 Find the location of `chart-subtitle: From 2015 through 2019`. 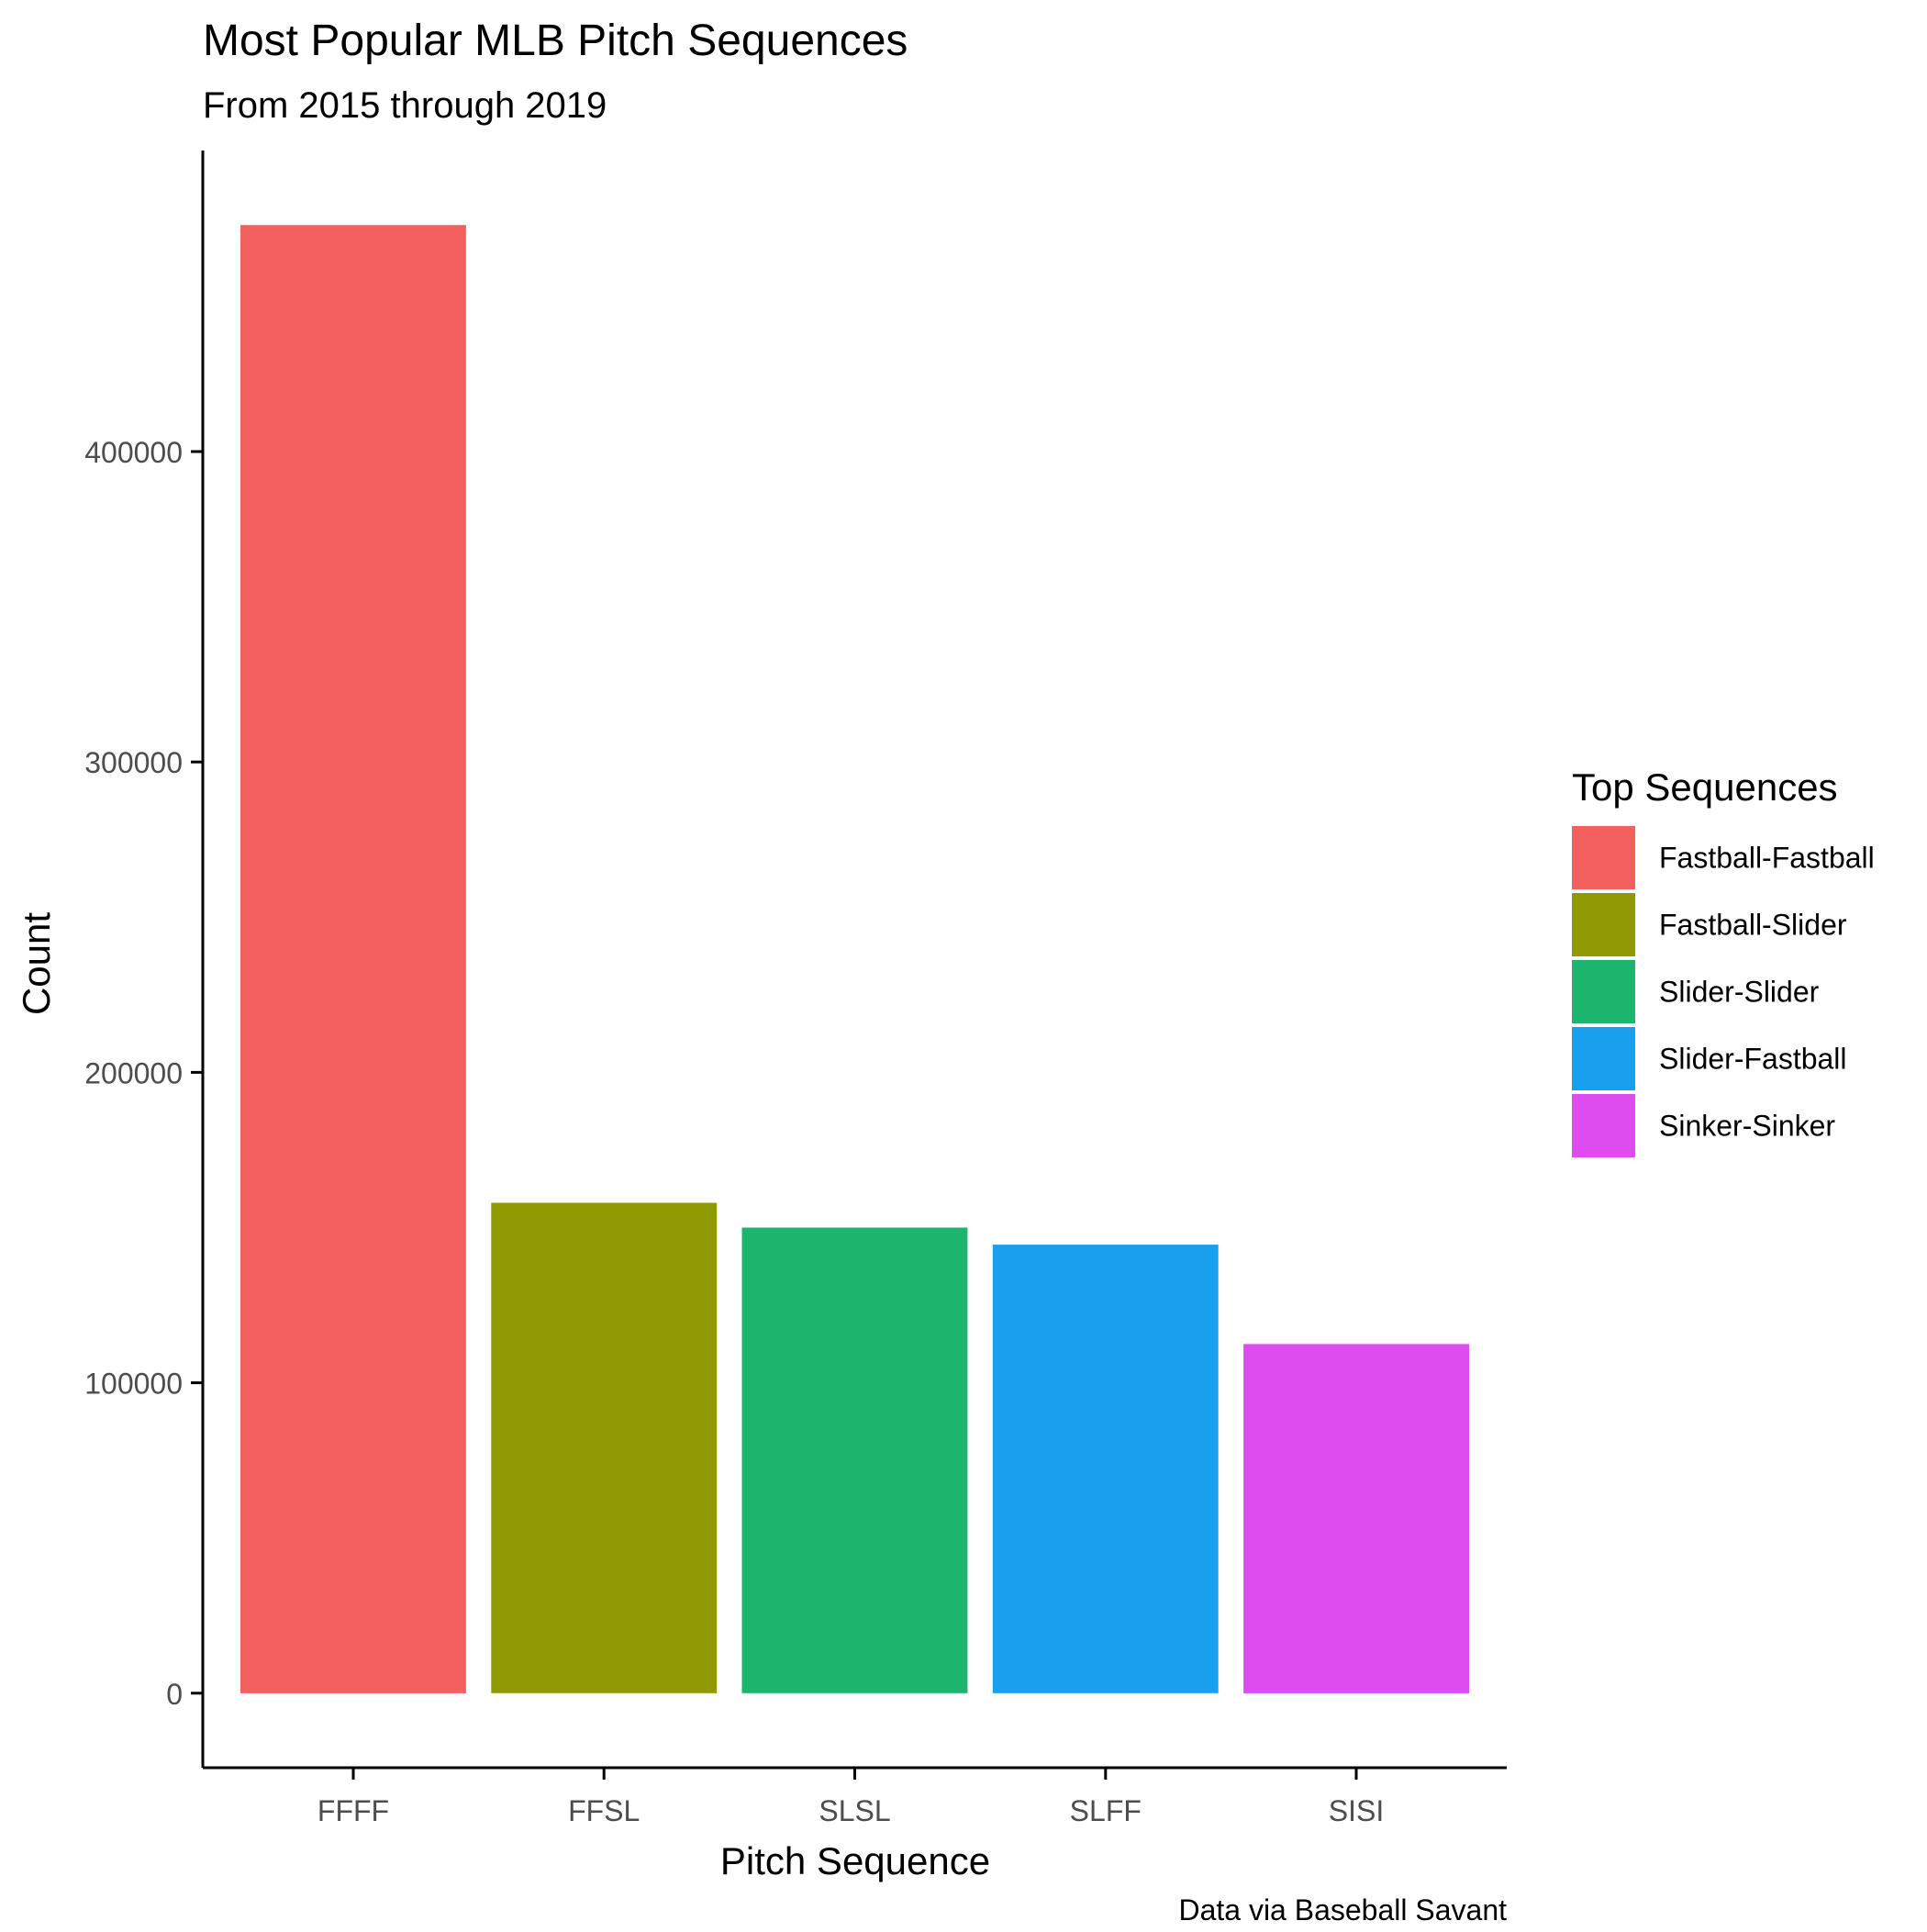

chart-subtitle: From 2015 through 2019 is located at coordinates (405, 105).